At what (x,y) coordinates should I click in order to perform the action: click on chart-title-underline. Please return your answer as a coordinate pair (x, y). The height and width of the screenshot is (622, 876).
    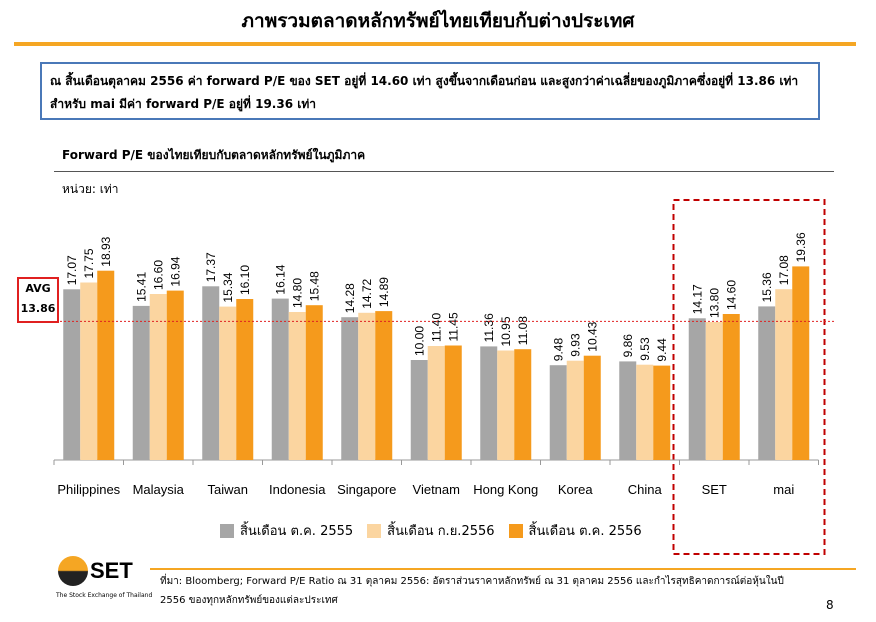
    Looking at the image, I should click on (444, 171).